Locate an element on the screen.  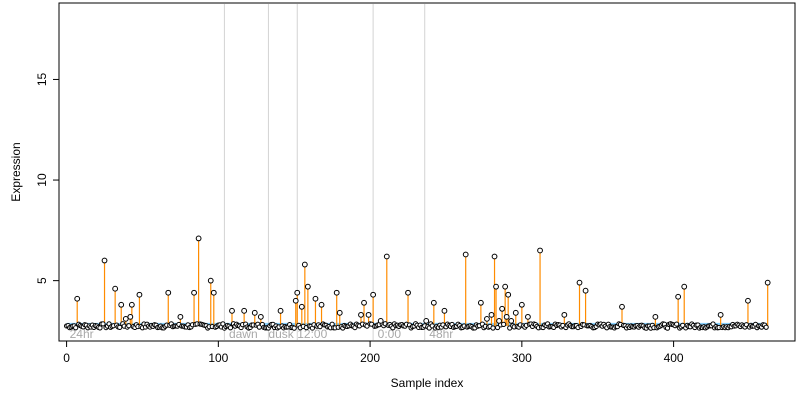
x-axis-title: Sample index is located at coordinates (427, 383).